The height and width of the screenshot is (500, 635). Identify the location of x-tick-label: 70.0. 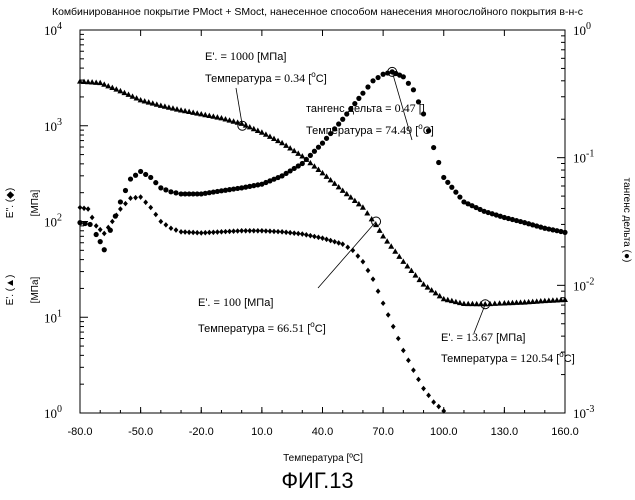
(382, 432).